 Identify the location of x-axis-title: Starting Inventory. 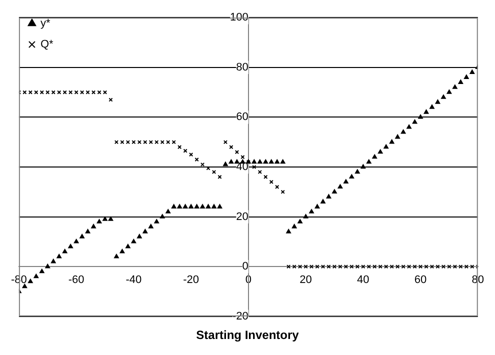
(247, 335).